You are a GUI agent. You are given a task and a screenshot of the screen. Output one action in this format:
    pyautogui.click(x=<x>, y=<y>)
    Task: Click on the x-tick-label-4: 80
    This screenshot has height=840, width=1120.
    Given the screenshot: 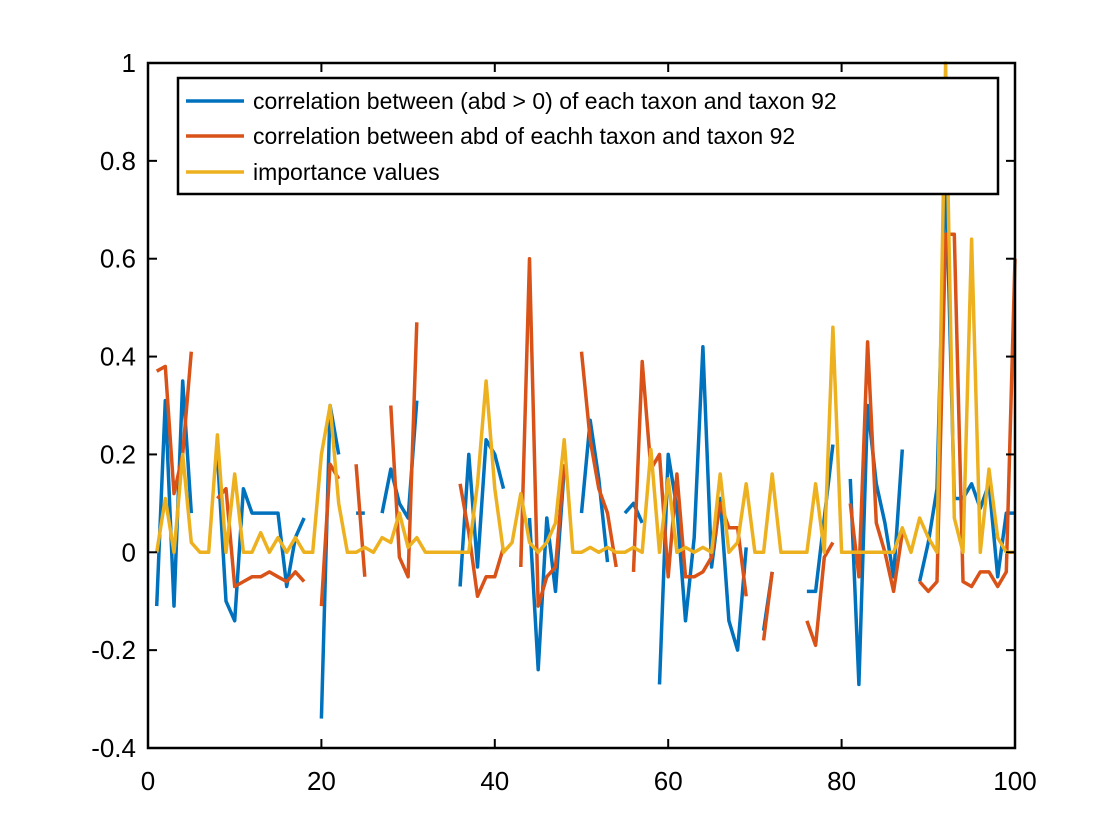 What is the action you would take?
    pyautogui.click(x=841, y=781)
    